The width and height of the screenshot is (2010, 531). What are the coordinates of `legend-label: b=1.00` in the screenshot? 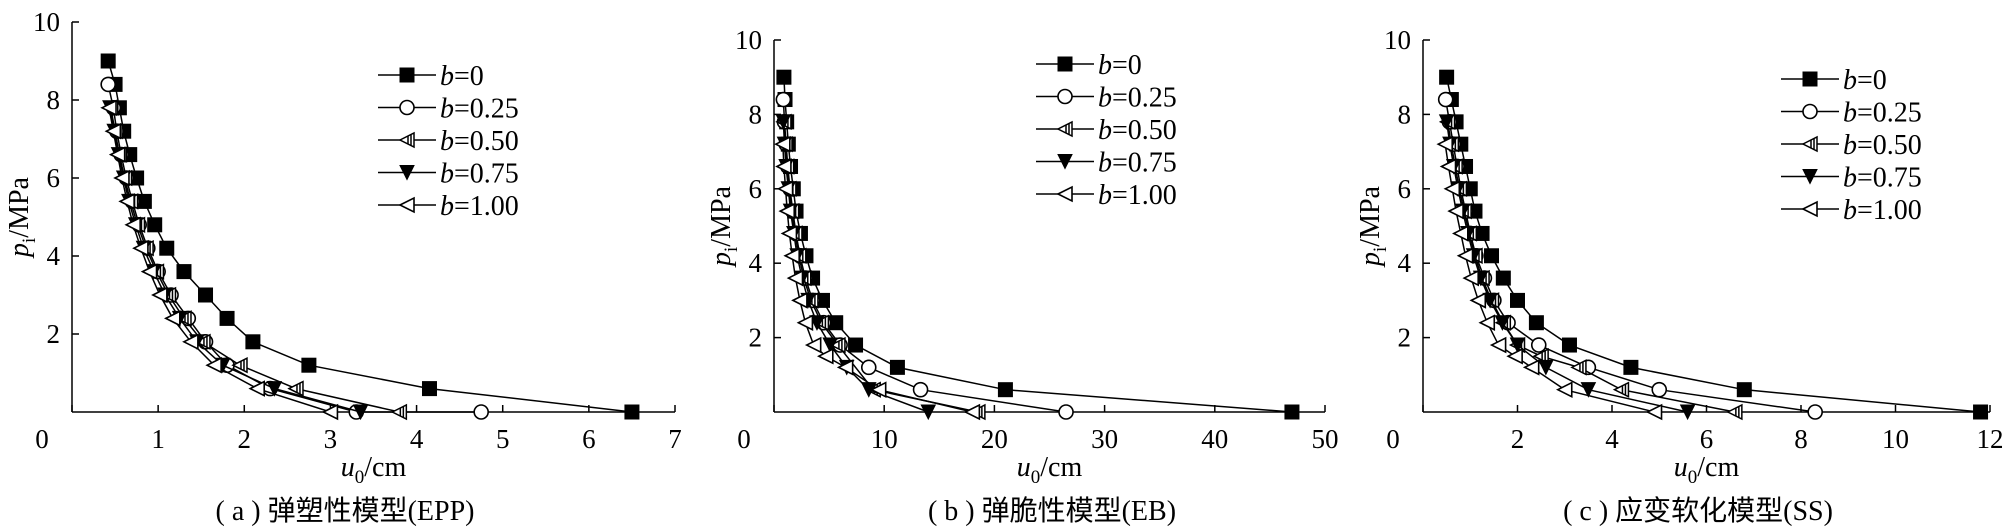 It's located at (1137, 195).